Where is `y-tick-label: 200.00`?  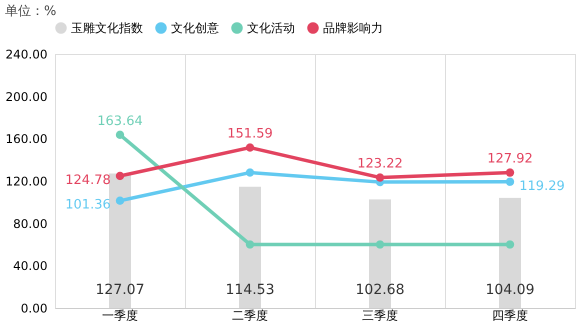 y-tick-label: 200.00 is located at coordinates (27, 97).